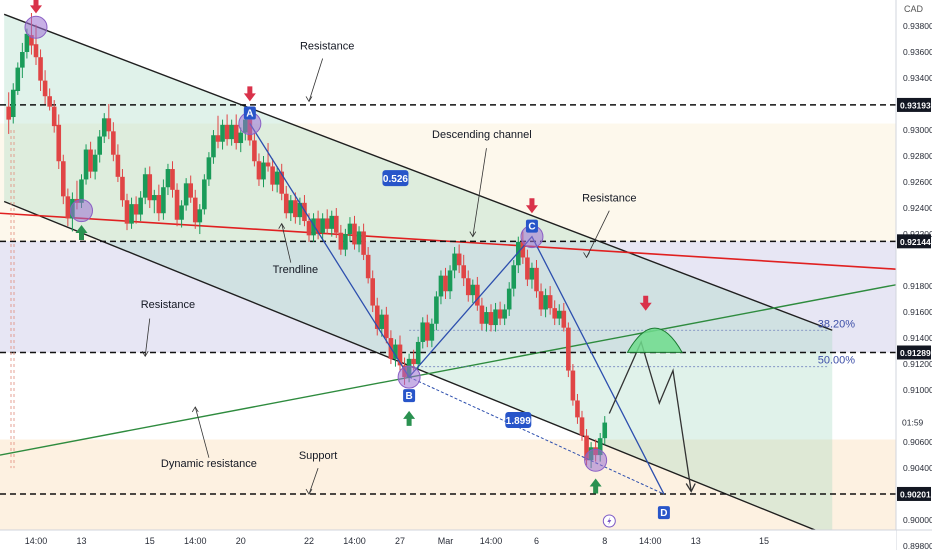 Image resolution: width=932 pixels, height=555 pixels. What do you see at coordinates (917, 442) in the screenshot?
I see `price-tick-label: 0.90600` at bounding box center [917, 442].